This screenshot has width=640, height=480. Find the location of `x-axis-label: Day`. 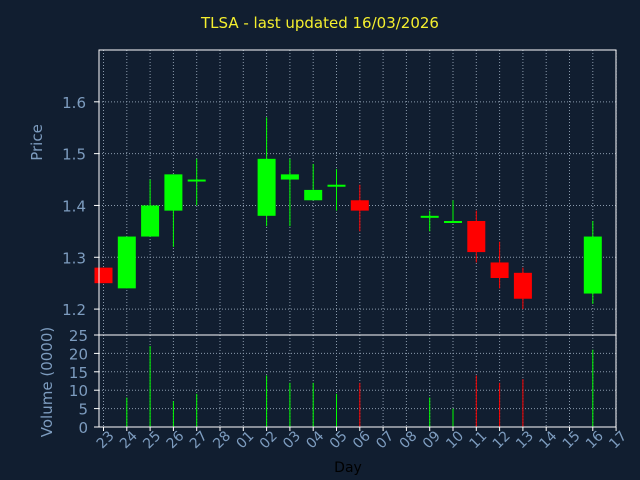

x-axis-label: Day is located at coordinates (348, 468).